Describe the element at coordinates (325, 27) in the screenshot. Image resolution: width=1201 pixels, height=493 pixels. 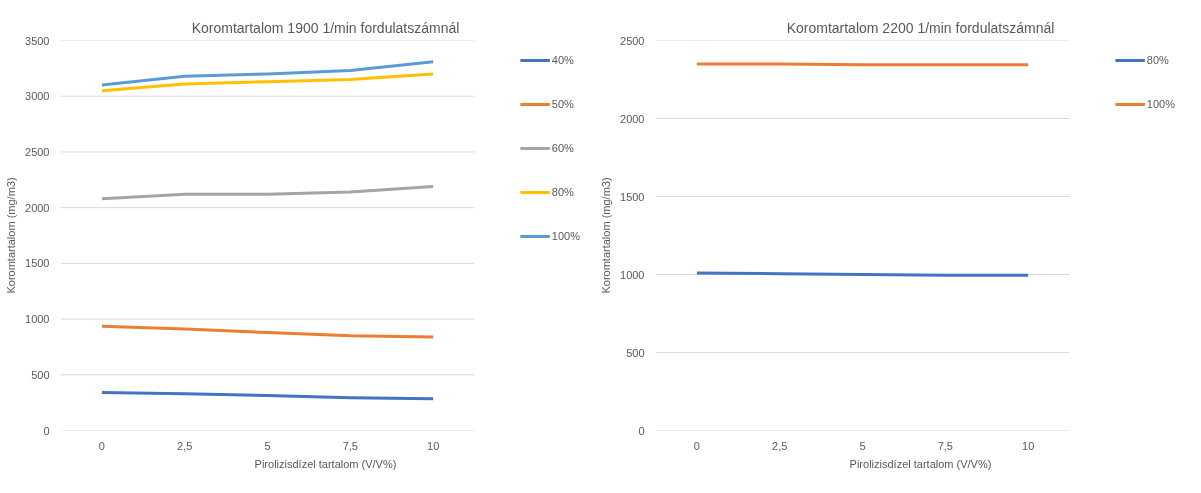
I see `chart-title: Koromtartalom 1900 1/min fordulatszámnál` at that location.